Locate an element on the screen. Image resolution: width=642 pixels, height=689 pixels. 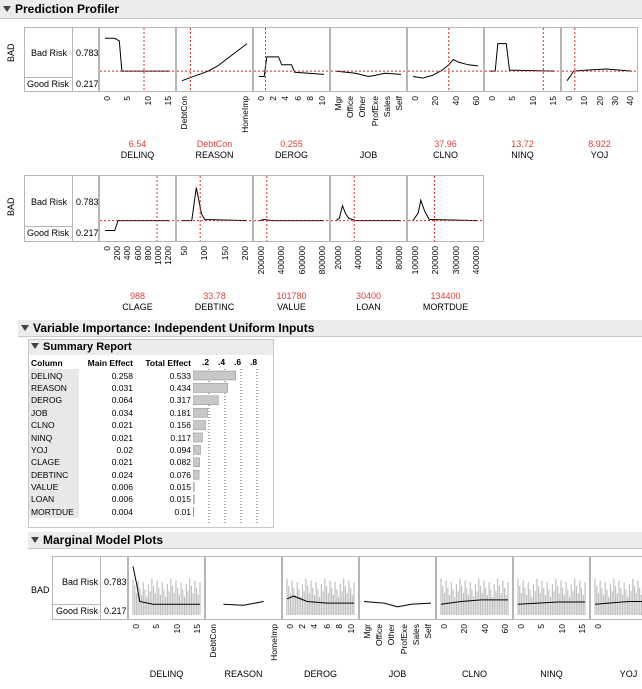
profile-plot-ninq is located at coordinates (522, 59).